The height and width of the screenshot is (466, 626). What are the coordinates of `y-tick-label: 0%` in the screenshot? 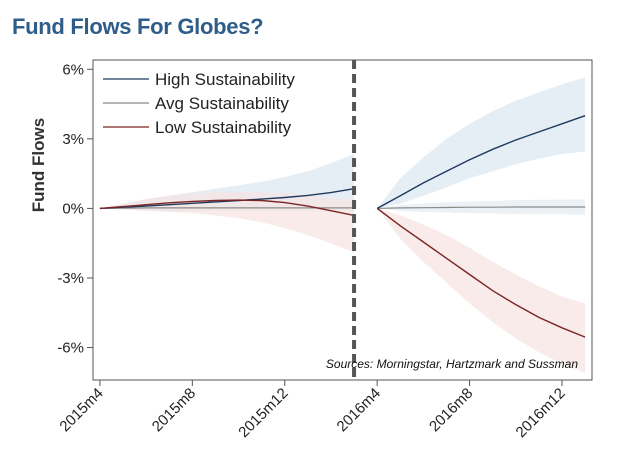 It's located at (73, 208).